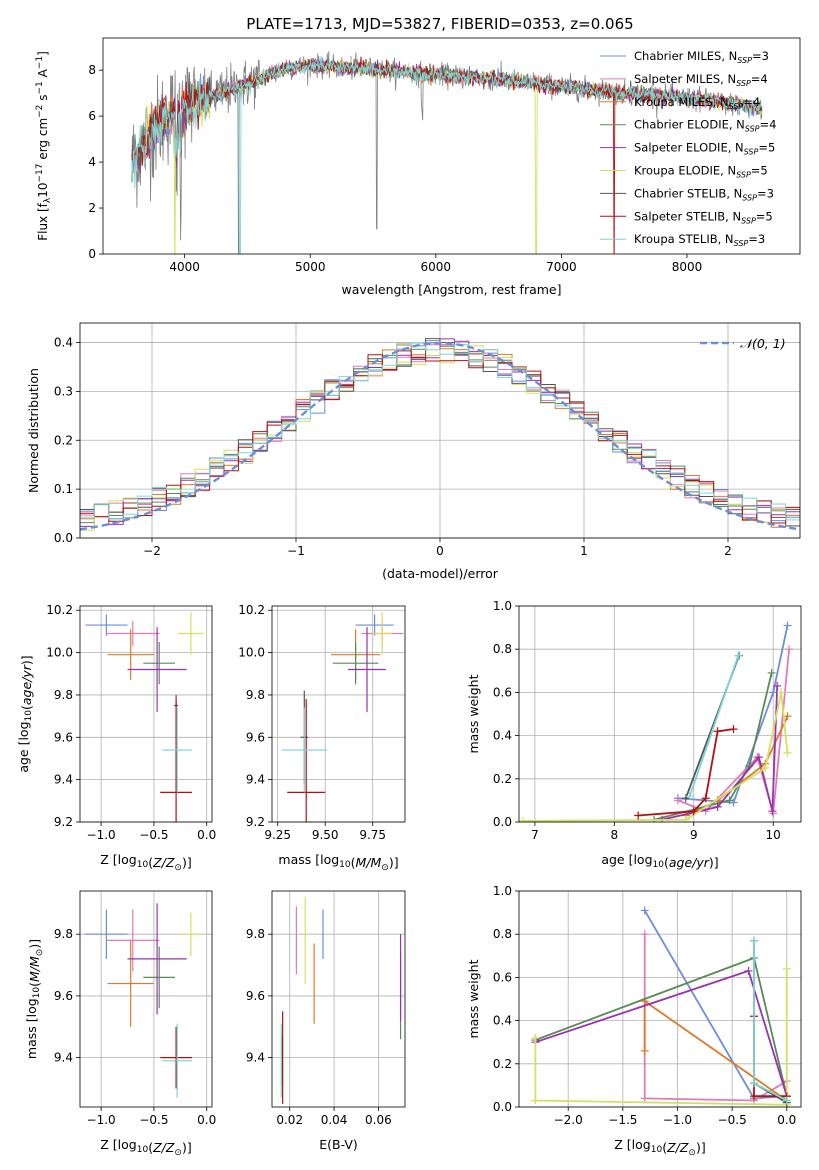 Image resolution: width=819 pixels, height=1170 pixels. I want to click on x-tick-label: −1.0, so click(101, 1120).